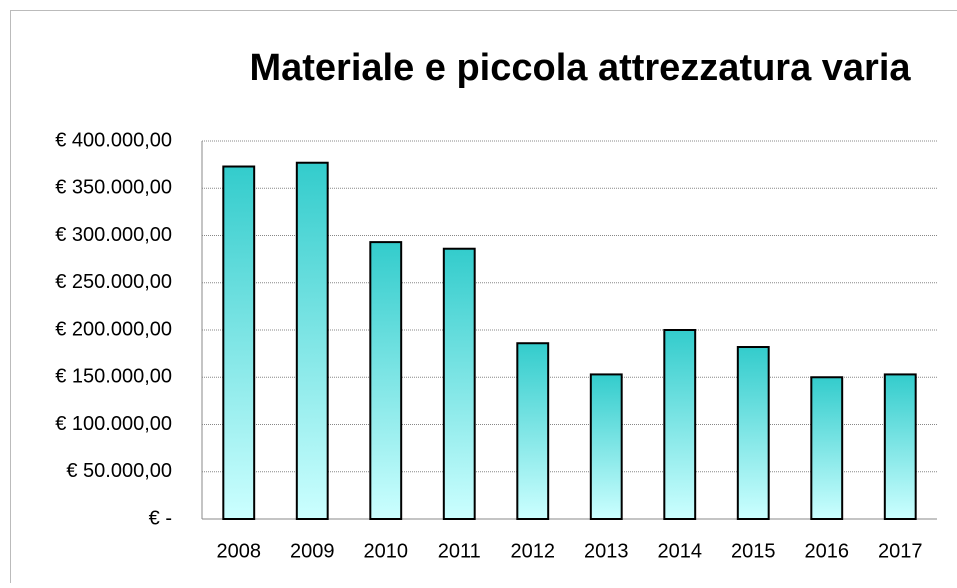 This screenshot has height=588, width=957. Describe the element at coordinates (113, 140) in the screenshot. I see `y-tick-label: € 400.000,00` at that location.